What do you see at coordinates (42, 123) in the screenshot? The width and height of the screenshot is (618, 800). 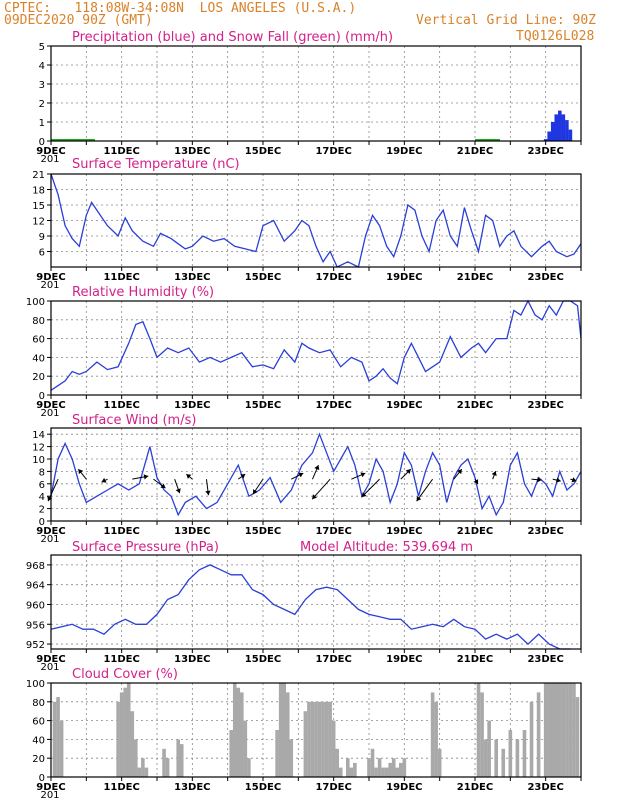 I see `y-tick-label: 1` at bounding box center [42, 123].